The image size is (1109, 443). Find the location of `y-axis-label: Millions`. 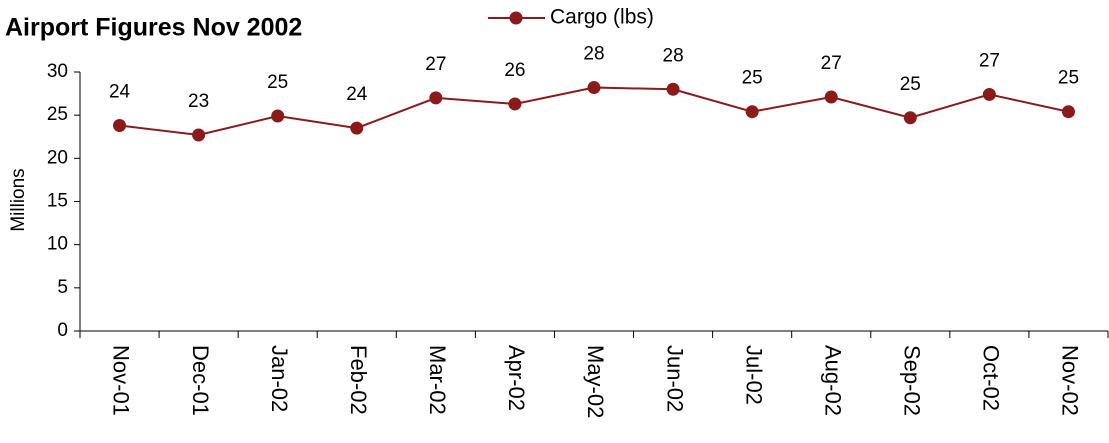

y-axis-label: Millions is located at coordinates (18, 199).